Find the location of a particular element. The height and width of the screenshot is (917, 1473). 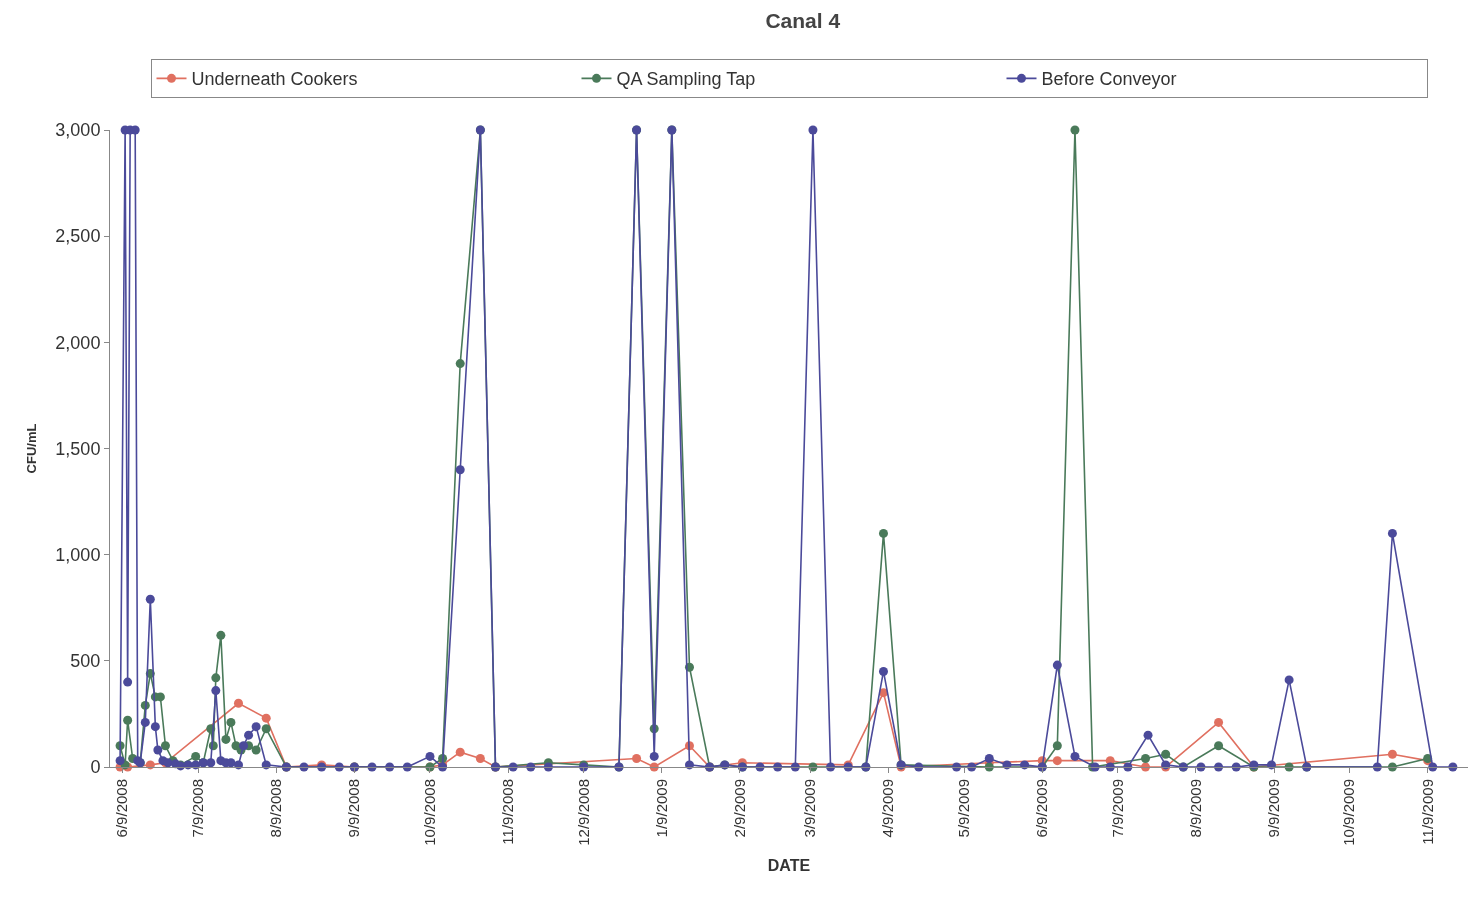

y-tick-label: 1,500 is located at coordinates (78, 448).